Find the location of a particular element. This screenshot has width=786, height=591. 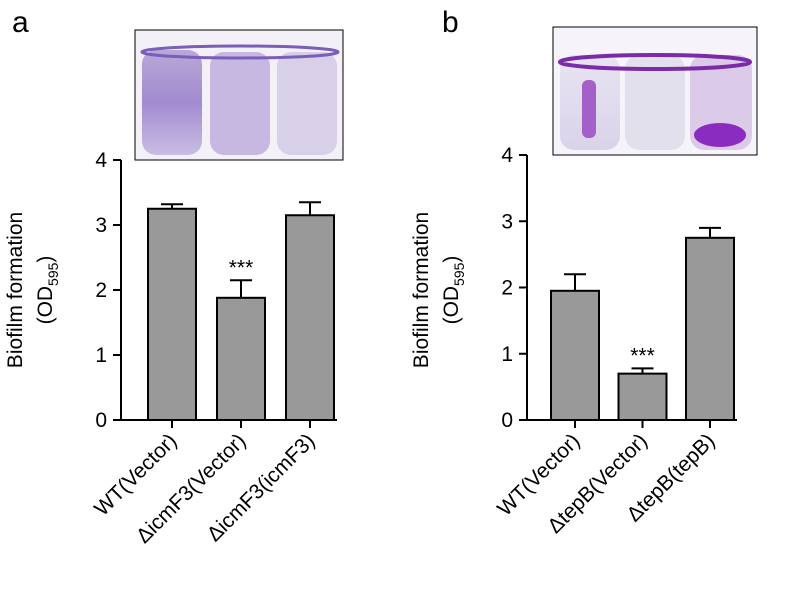

panel-label: b is located at coordinates (450, 22).